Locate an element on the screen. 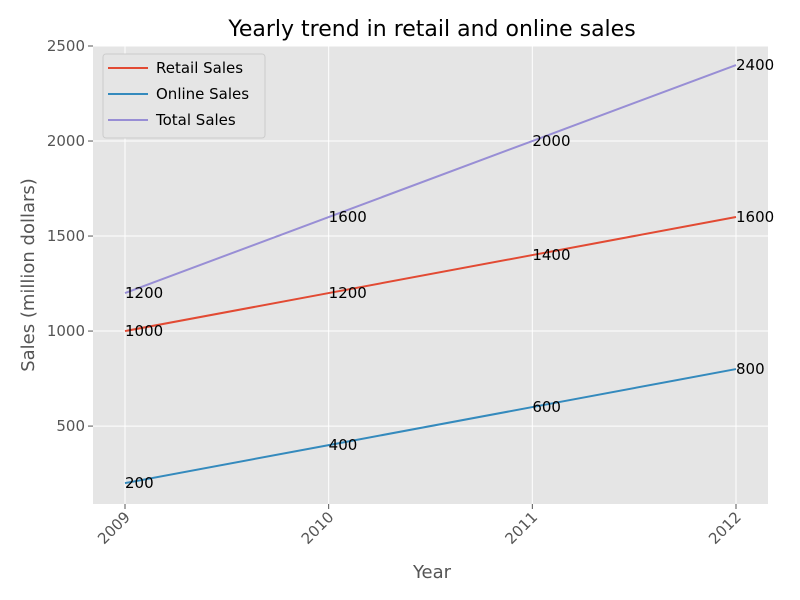 The width and height of the screenshot is (800, 600). data-label: 800 is located at coordinates (750, 369).